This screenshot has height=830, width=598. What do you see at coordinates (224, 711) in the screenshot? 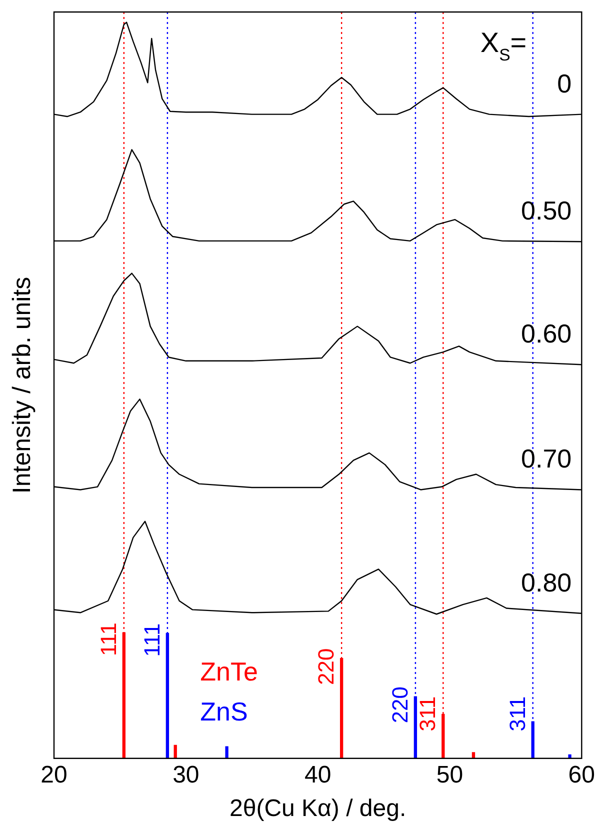
I see `series-label: ZnS` at bounding box center [224, 711].